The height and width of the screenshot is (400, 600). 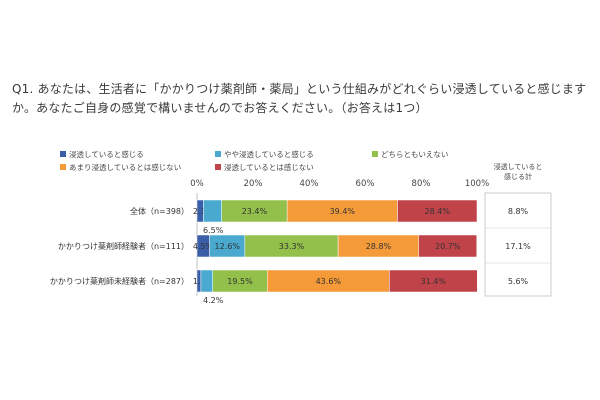 What do you see at coordinates (119, 281) in the screenshot?
I see `category-label-3: かかりつけ薬剤師未経験者（n=287）` at bounding box center [119, 281].